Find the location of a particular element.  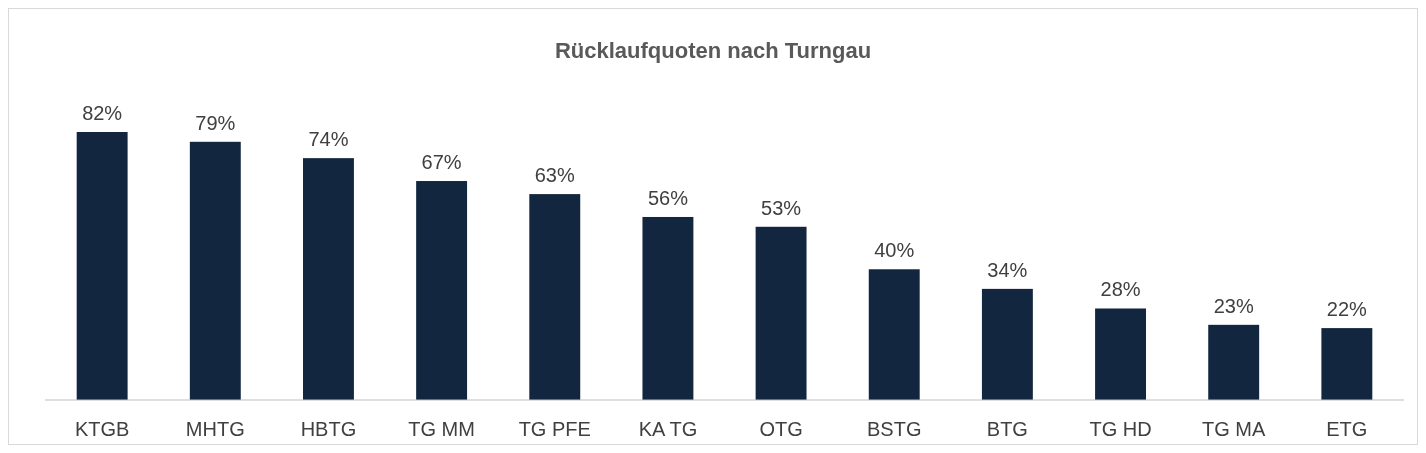

data-label: 67% is located at coordinates (441, 162).